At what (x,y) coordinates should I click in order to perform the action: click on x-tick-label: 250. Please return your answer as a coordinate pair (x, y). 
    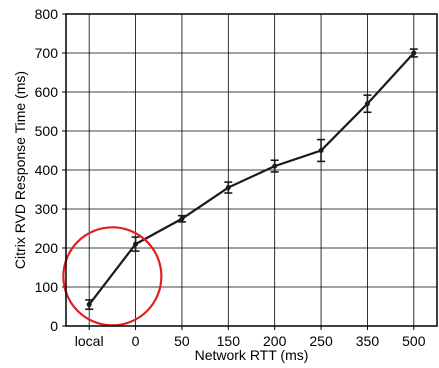
    Looking at the image, I should click on (321, 341).